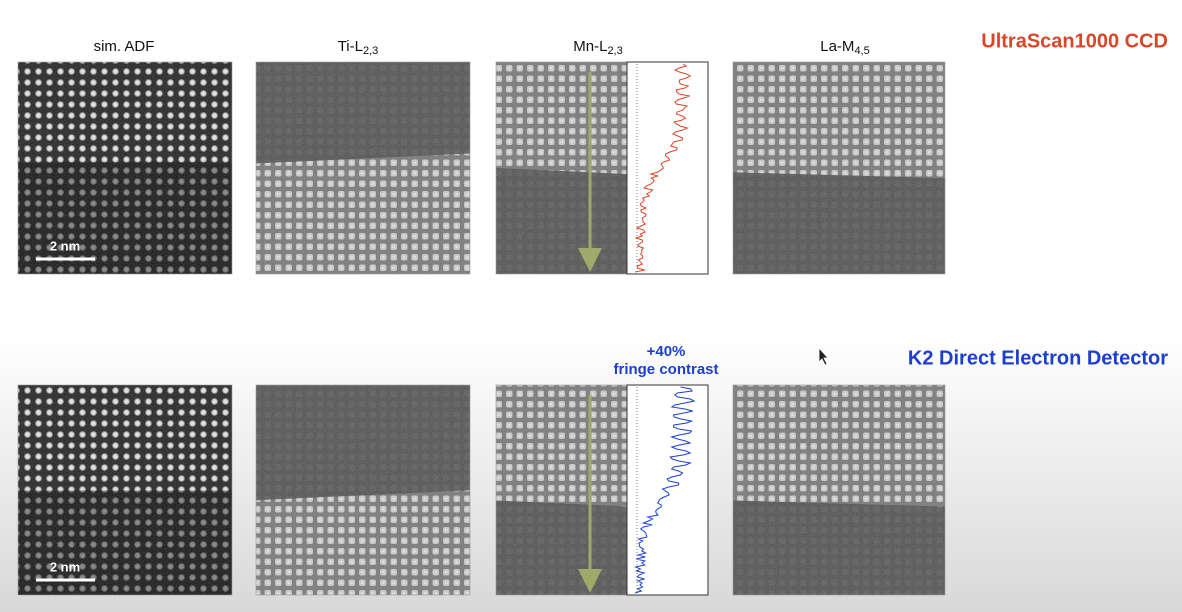 The height and width of the screenshot is (612, 1182). Describe the element at coordinates (1074, 41) in the screenshot. I see `detector-title: UltraScan1000 CCD` at that location.